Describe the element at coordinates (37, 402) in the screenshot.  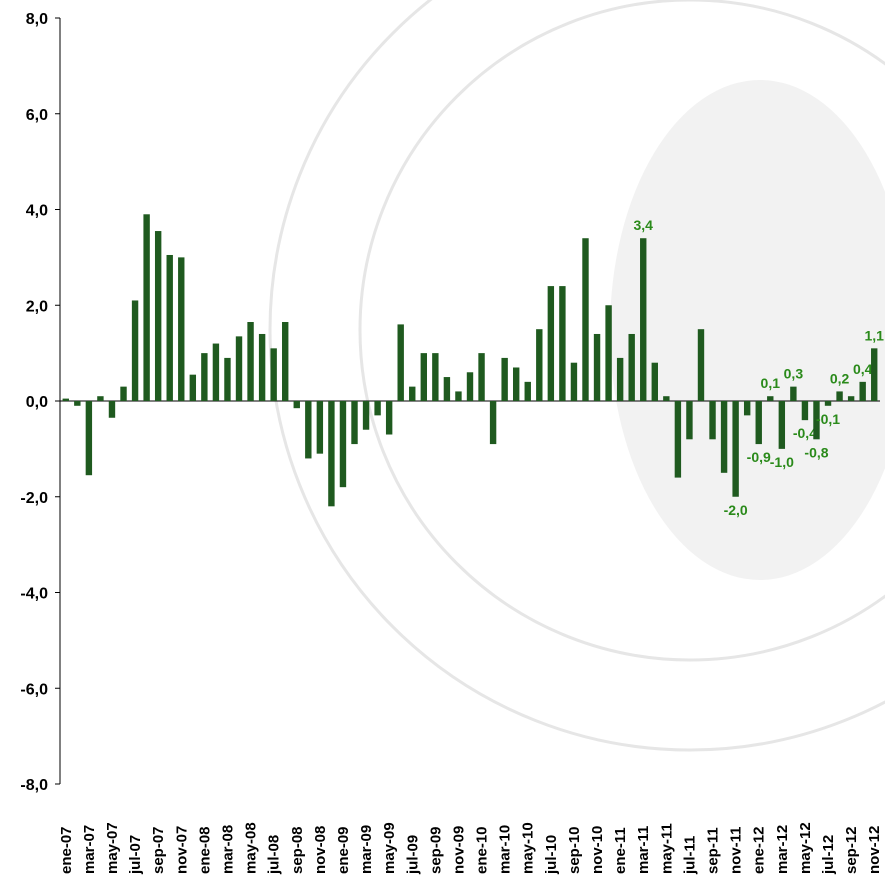
I see `y-tick-label: 0,0` at that location.